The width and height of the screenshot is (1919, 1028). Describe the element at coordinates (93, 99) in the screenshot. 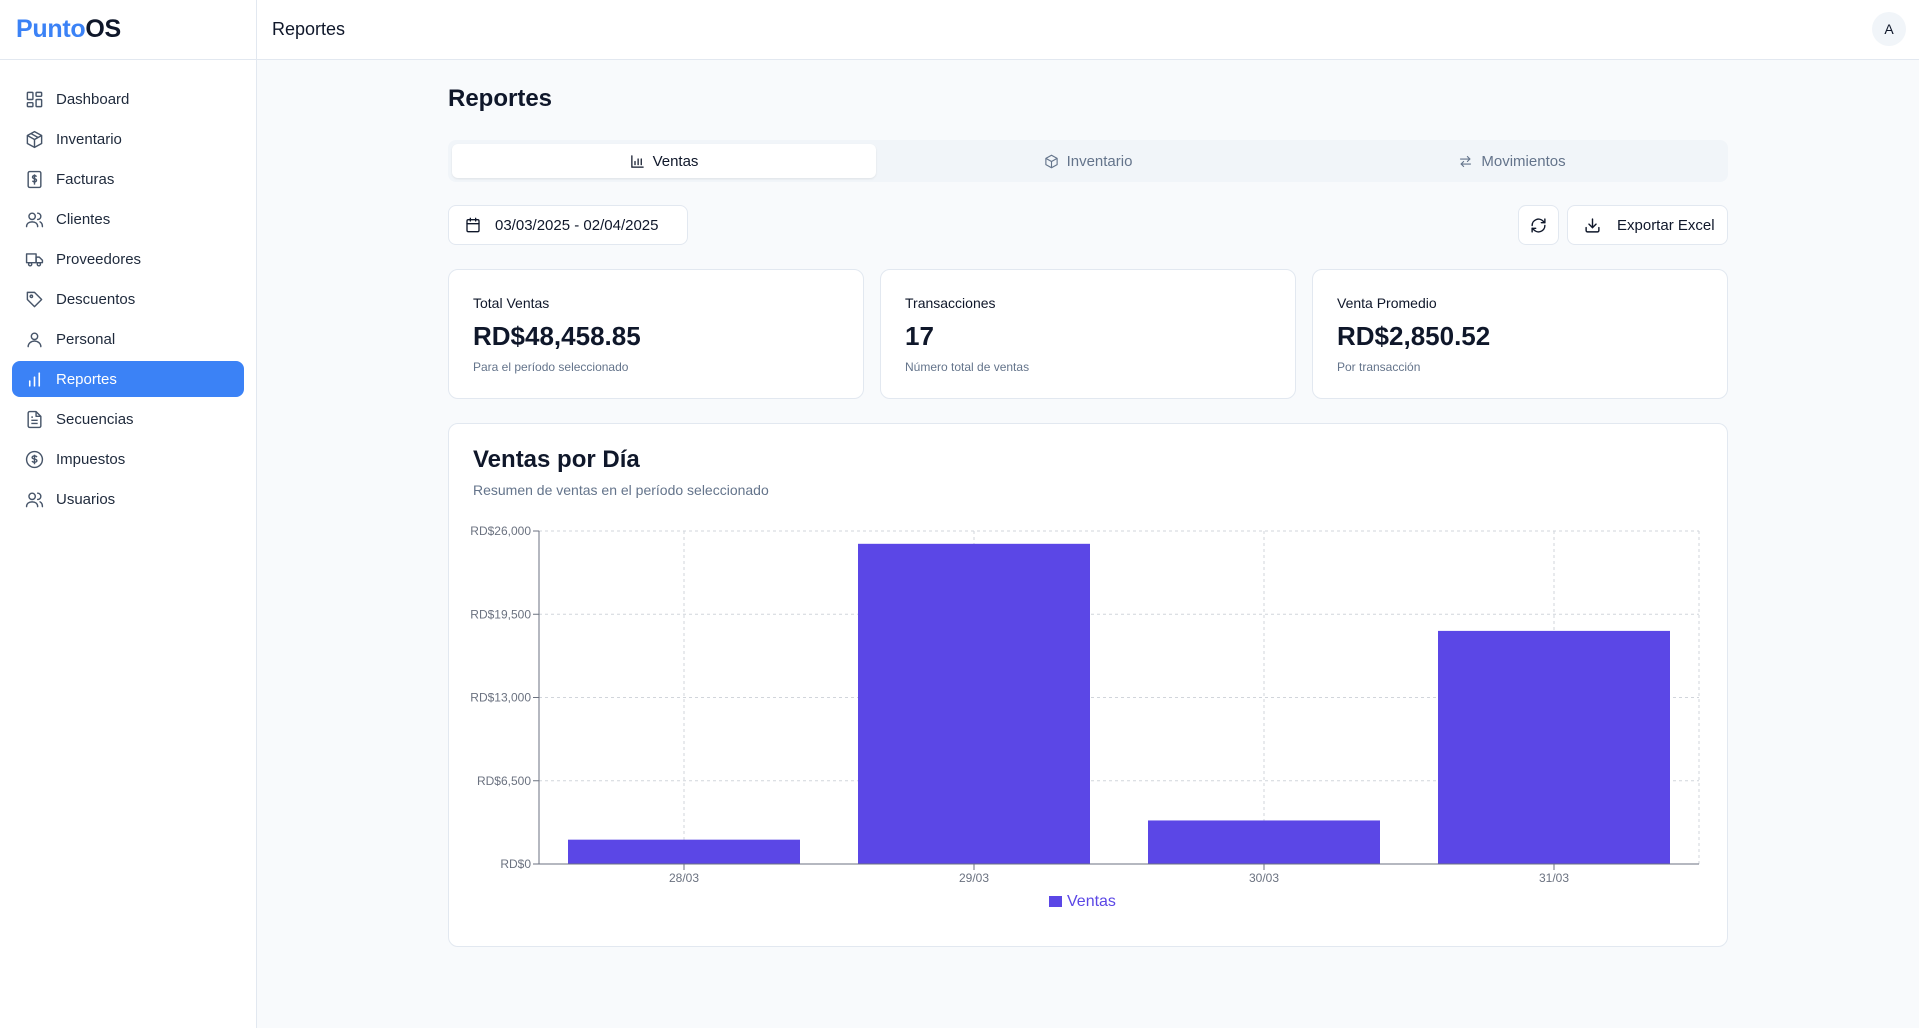

I see `sidebar-item-label: Dashboard` at that location.